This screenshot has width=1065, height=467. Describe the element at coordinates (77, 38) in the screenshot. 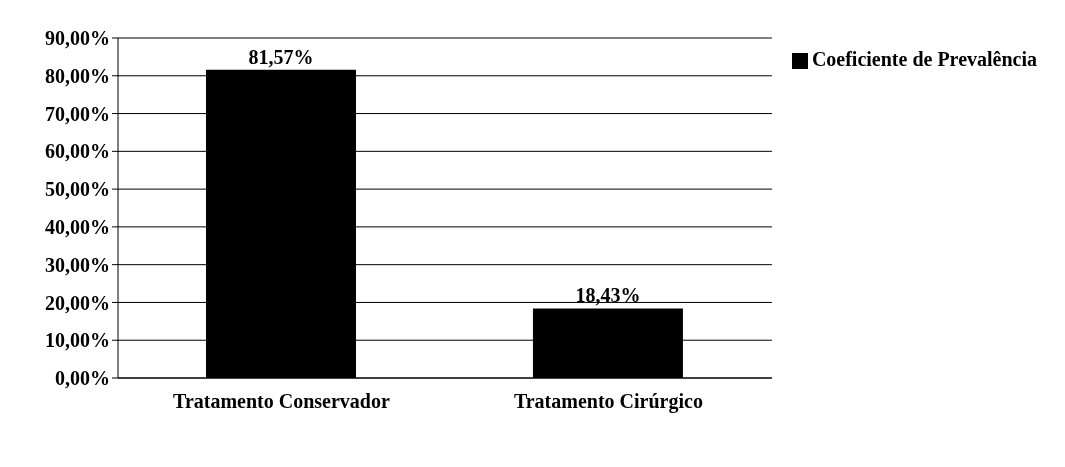

I see `y-tick-label: 90,00%` at that location.